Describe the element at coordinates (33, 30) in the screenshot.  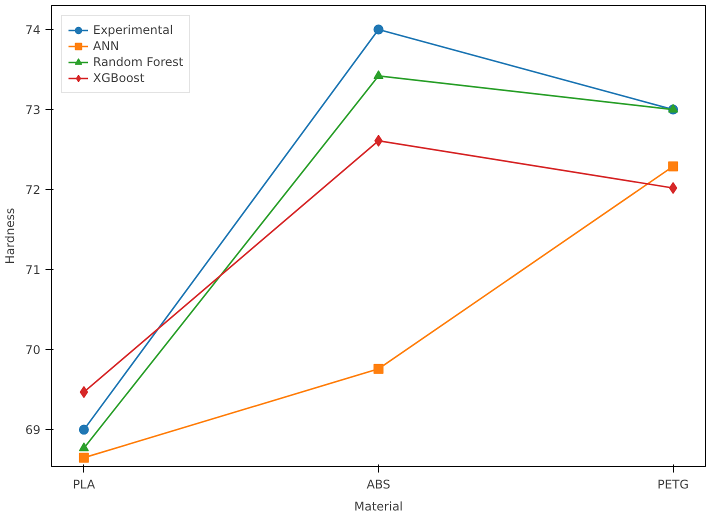
I see `y-tick-label: 74` at that location.